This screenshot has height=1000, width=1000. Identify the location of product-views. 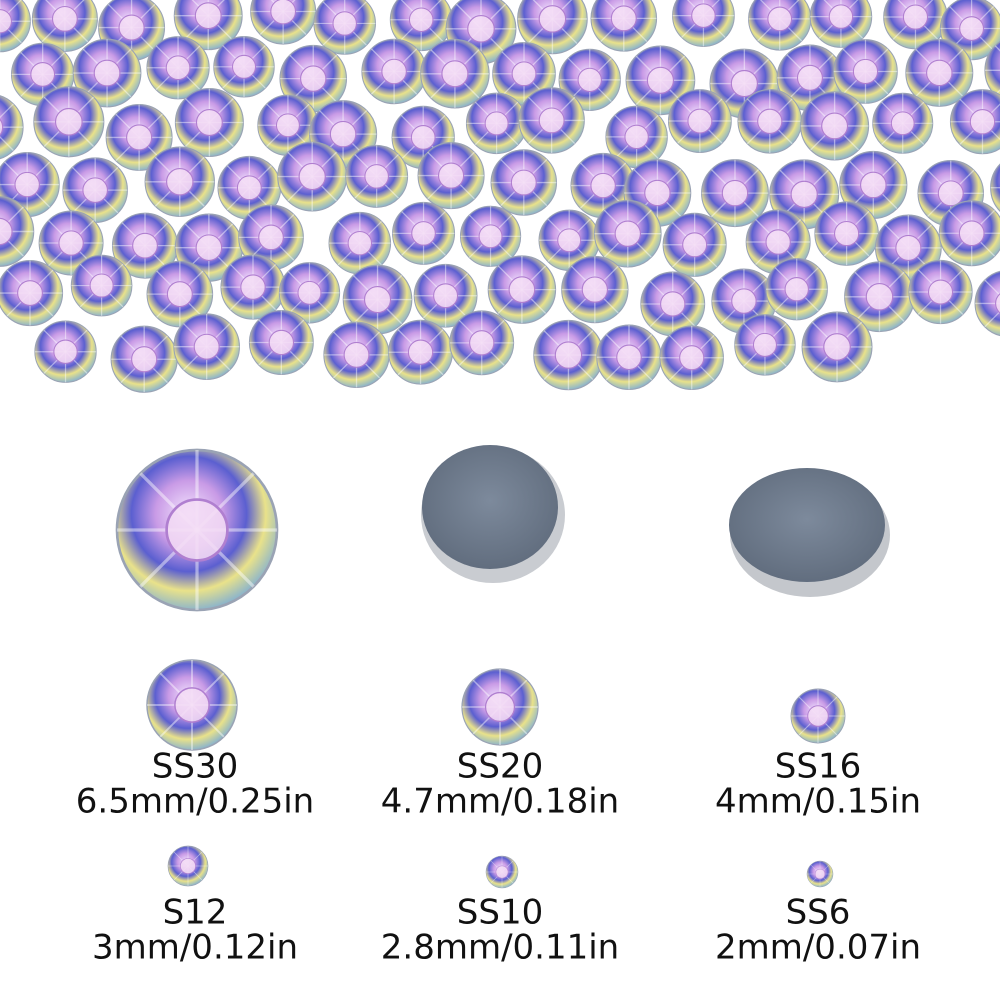
(502, 528).